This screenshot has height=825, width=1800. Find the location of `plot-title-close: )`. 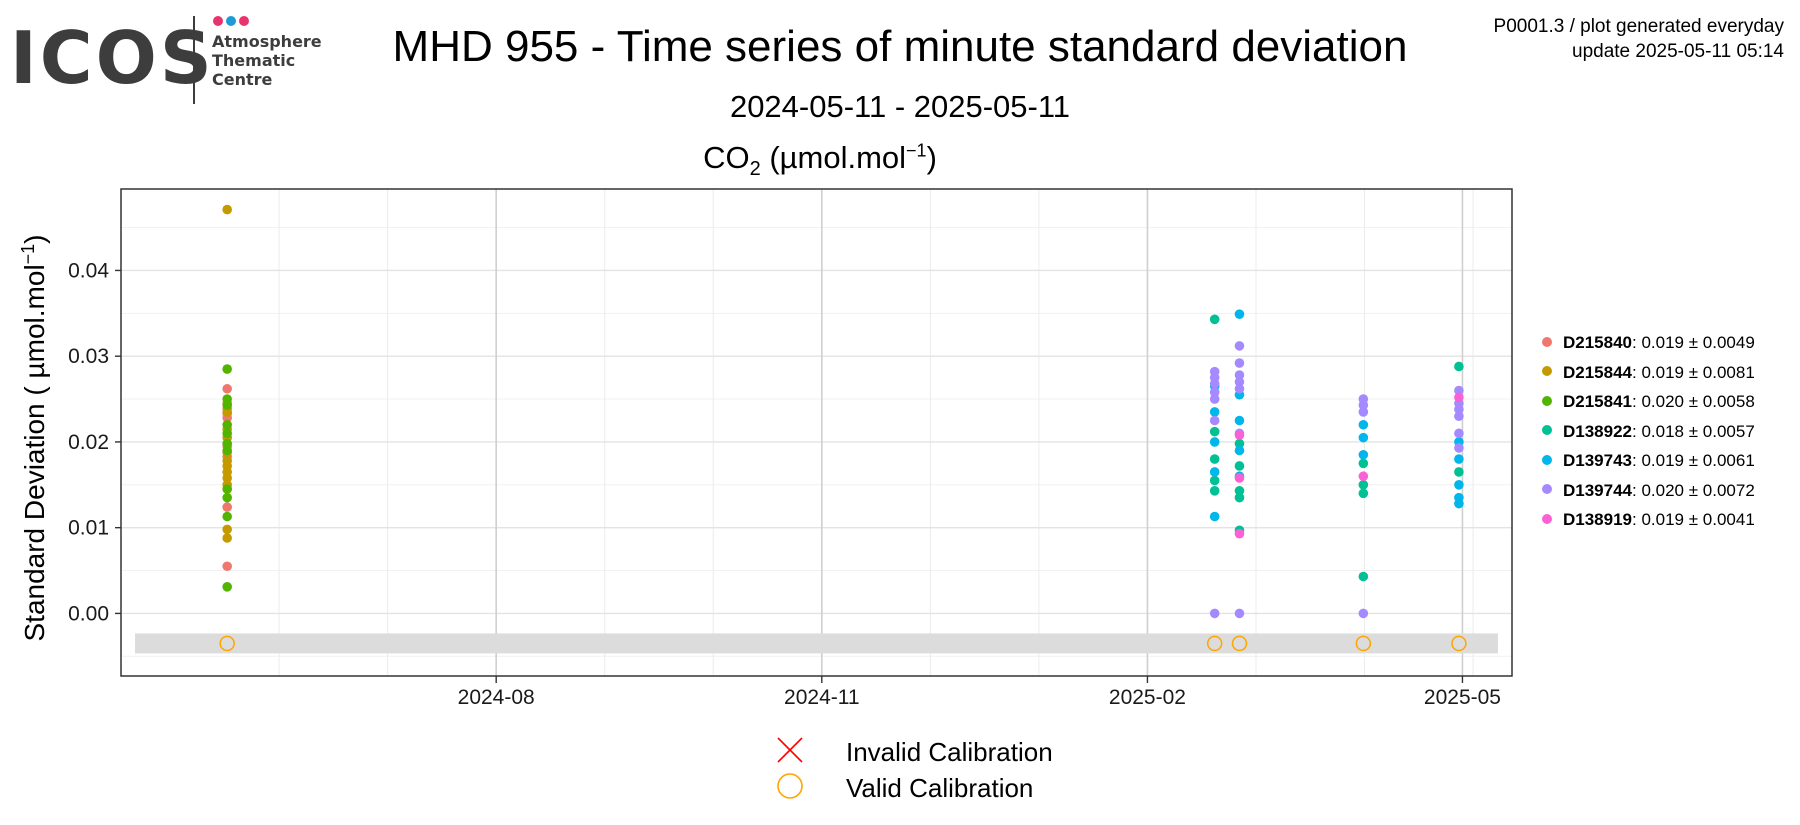

plot-title-close: ) is located at coordinates (931, 157).